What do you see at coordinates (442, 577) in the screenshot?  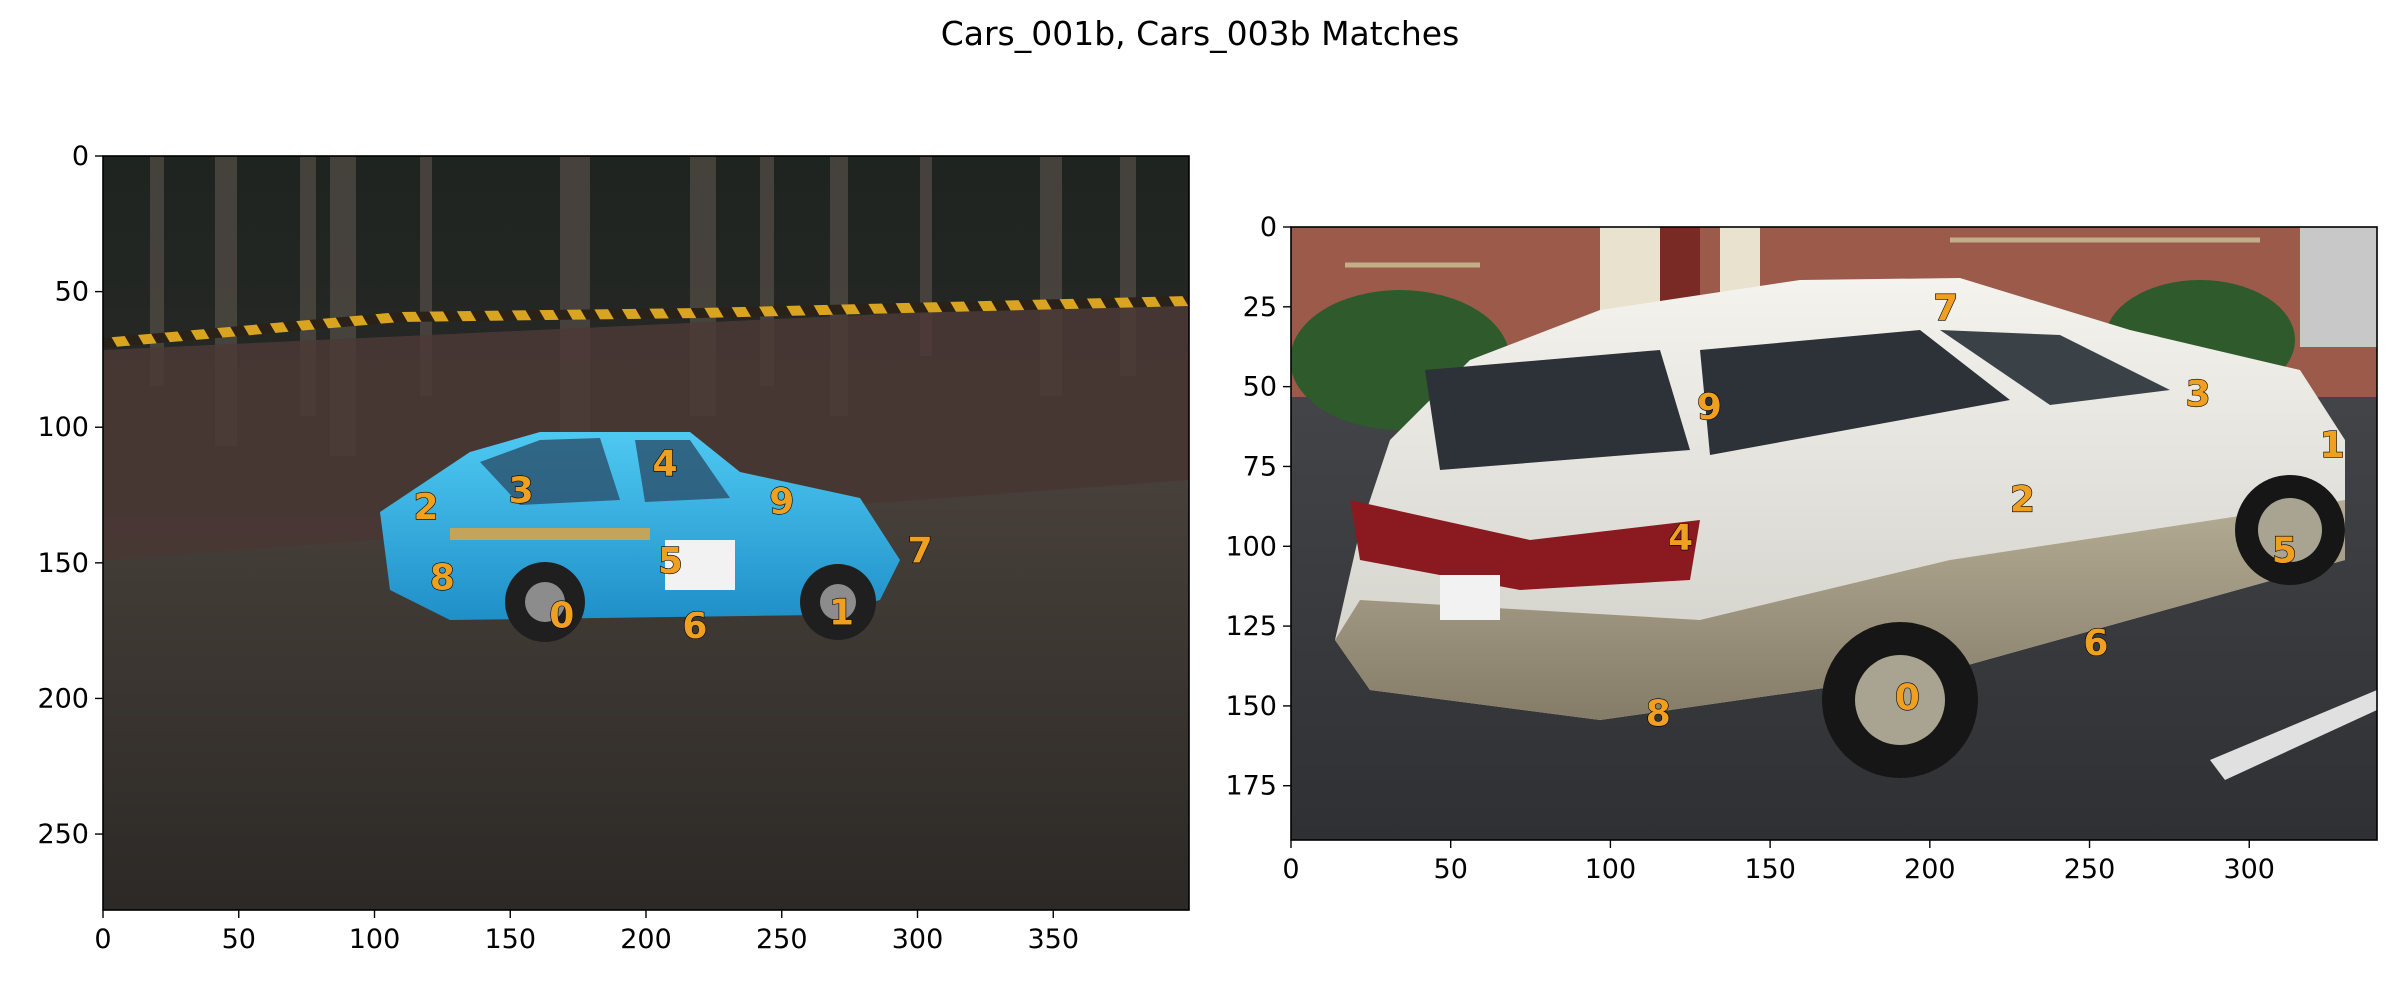 I see `keypoint-left-8: 8` at bounding box center [442, 577].